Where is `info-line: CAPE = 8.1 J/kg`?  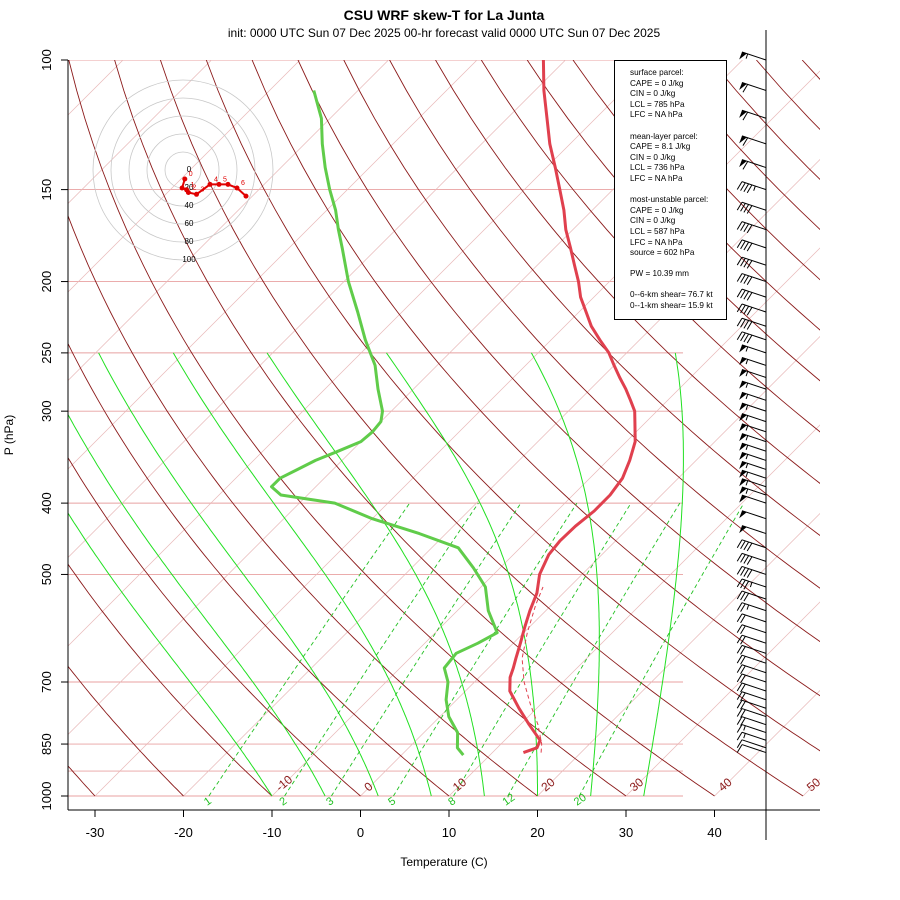
info-line: CAPE = 8.1 J/kg is located at coordinates (660, 147).